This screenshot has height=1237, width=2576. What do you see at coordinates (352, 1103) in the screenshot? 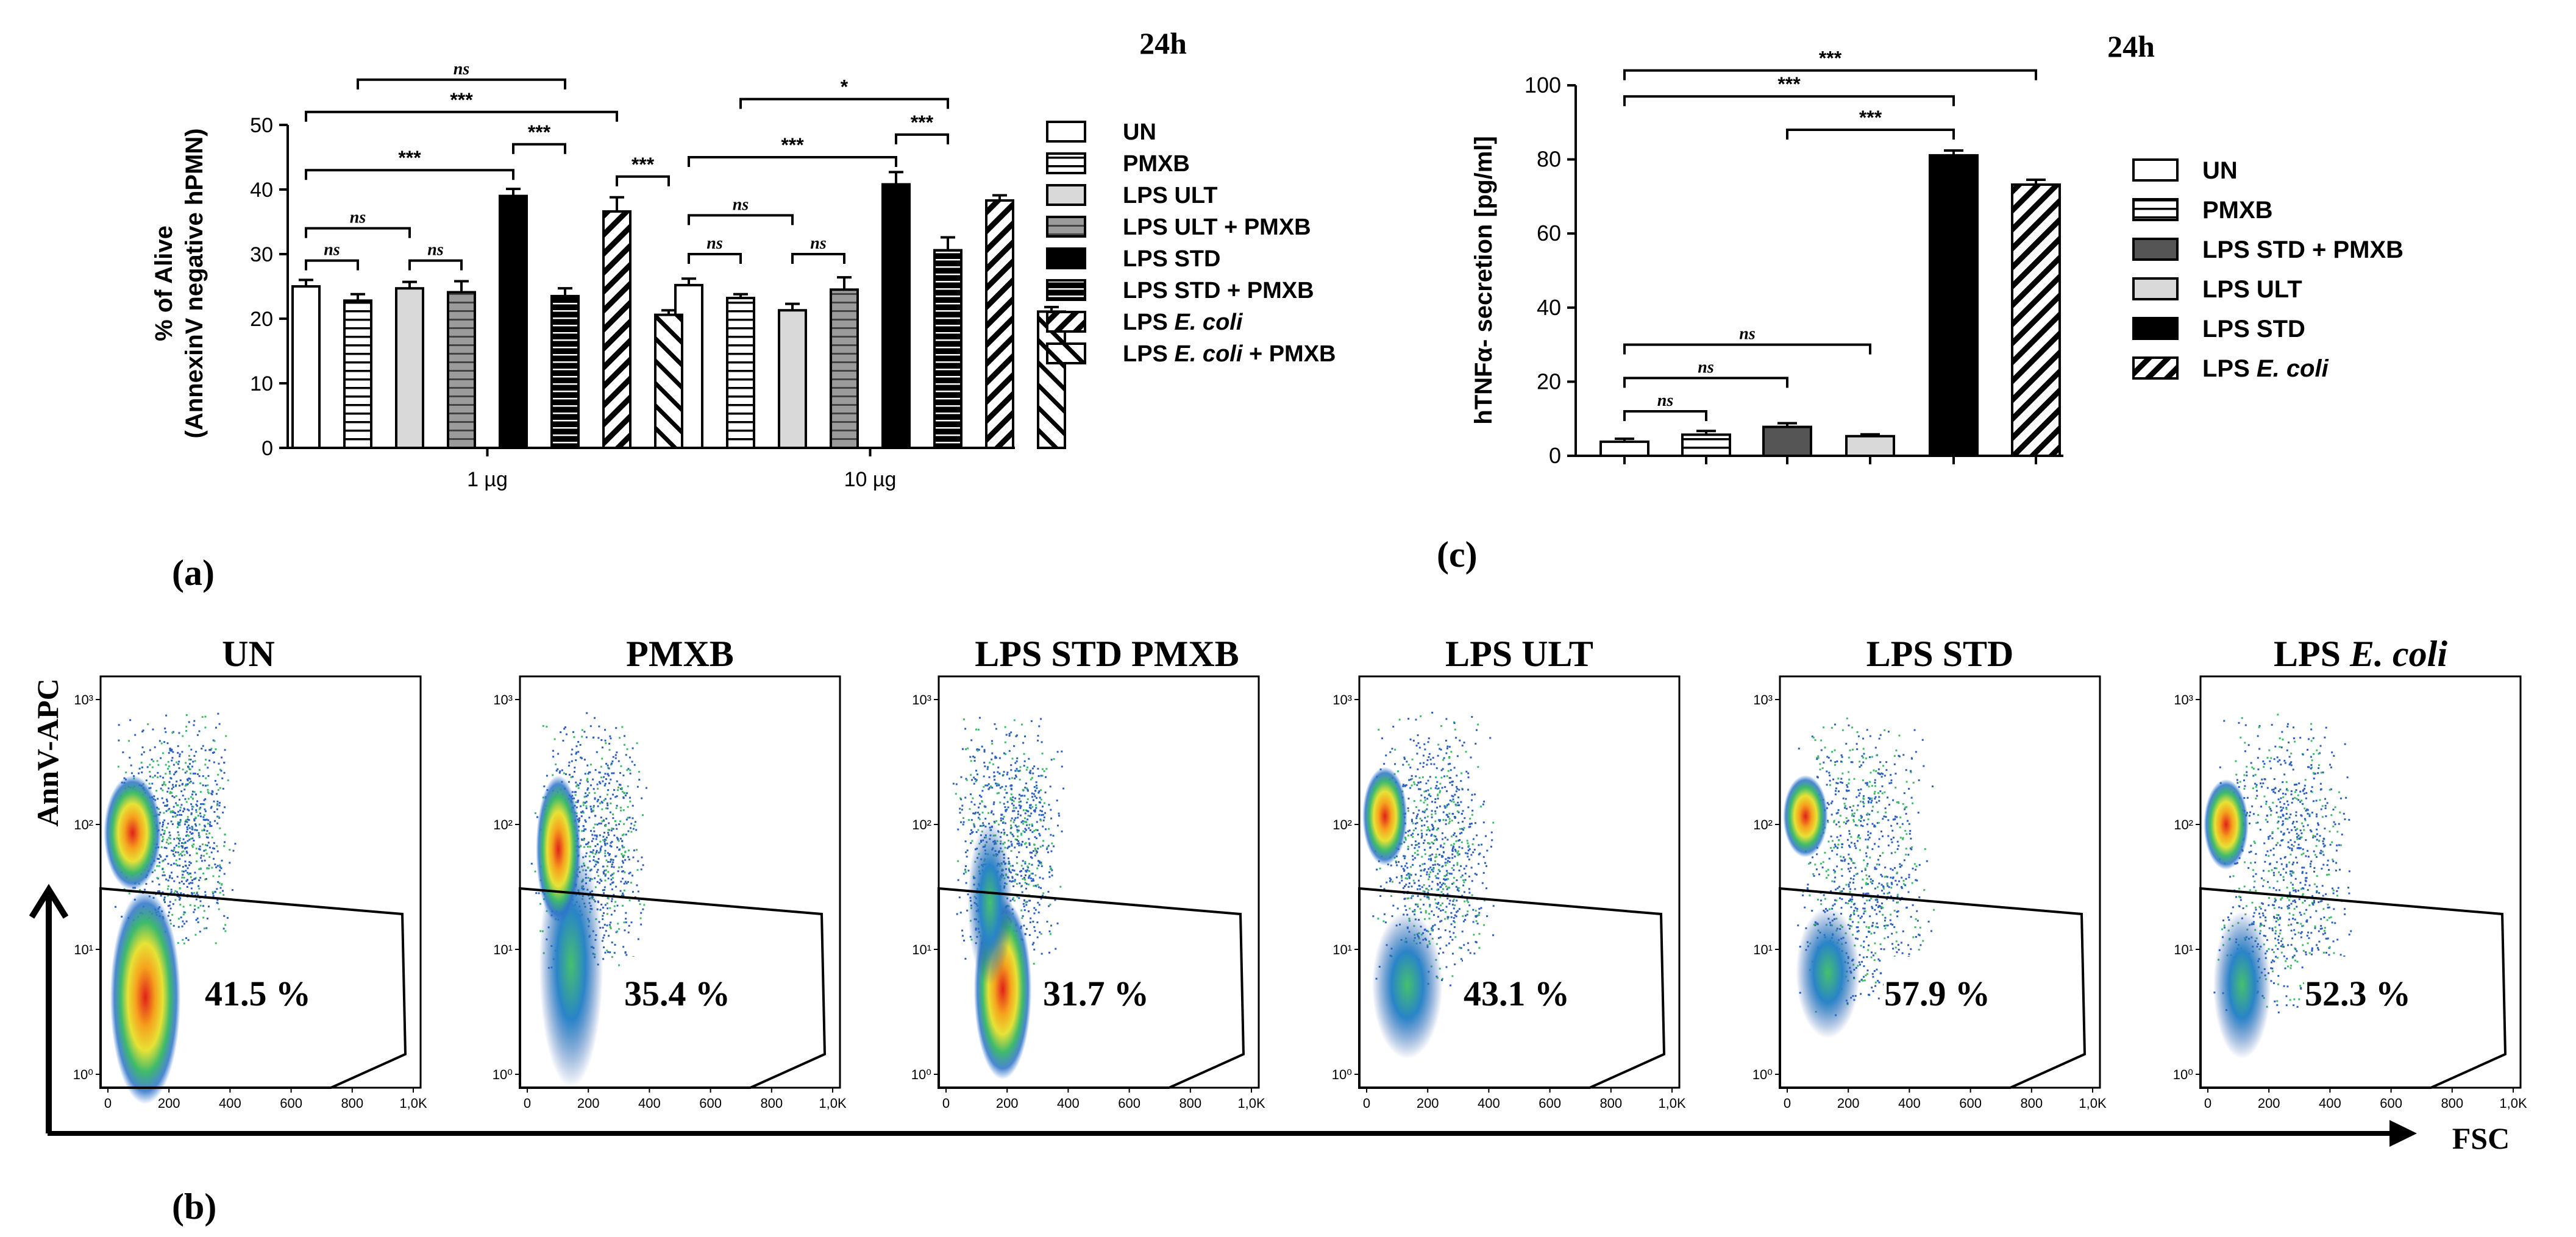
I see `x-tick-label: 800` at bounding box center [352, 1103].